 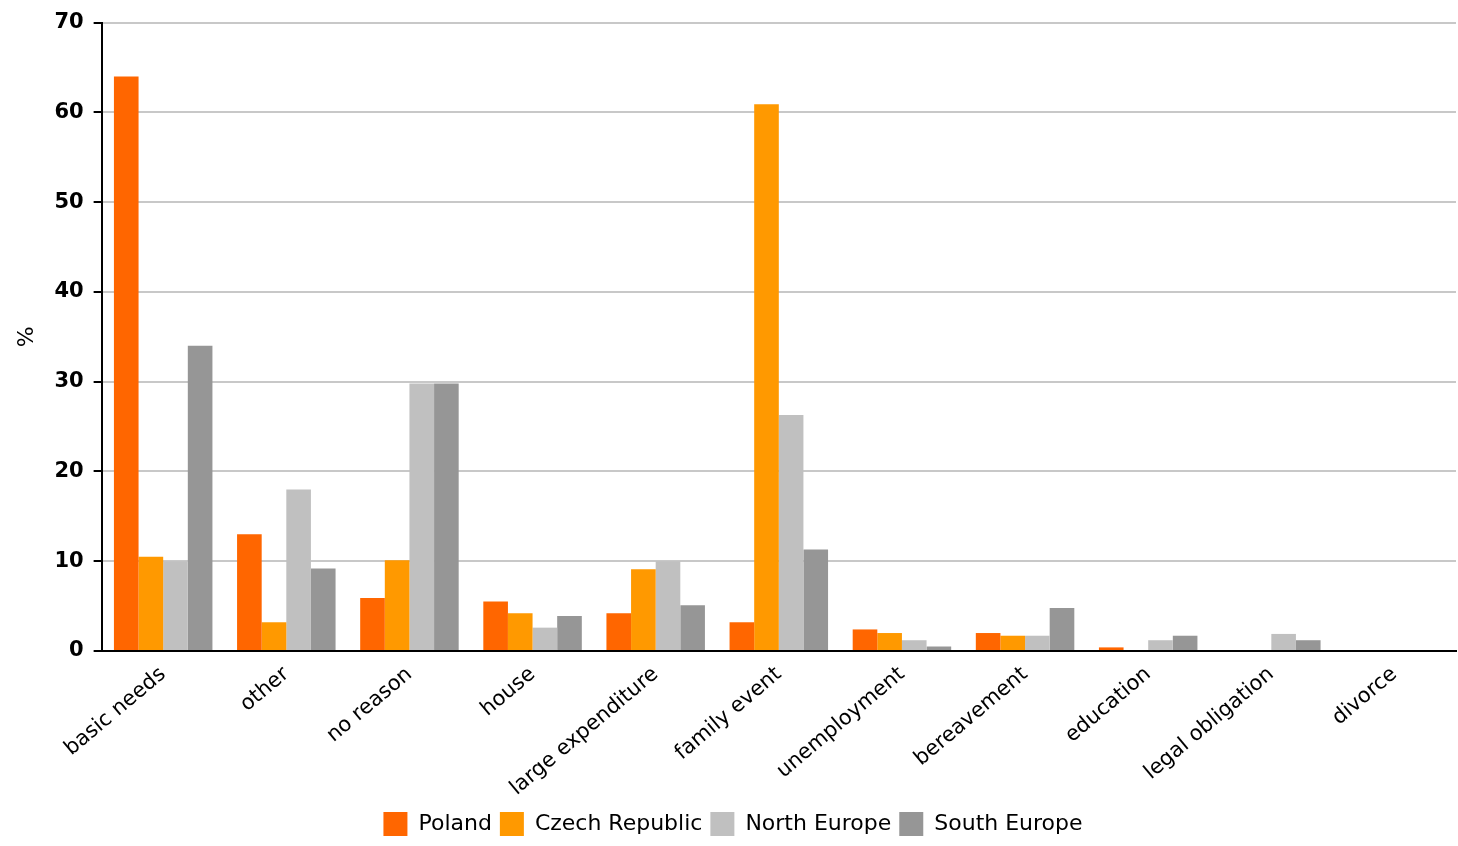 What do you see at coordinates (25, 337) in the screenshot?
I see `y-axis-title: %` at bounding box center [25, 337].